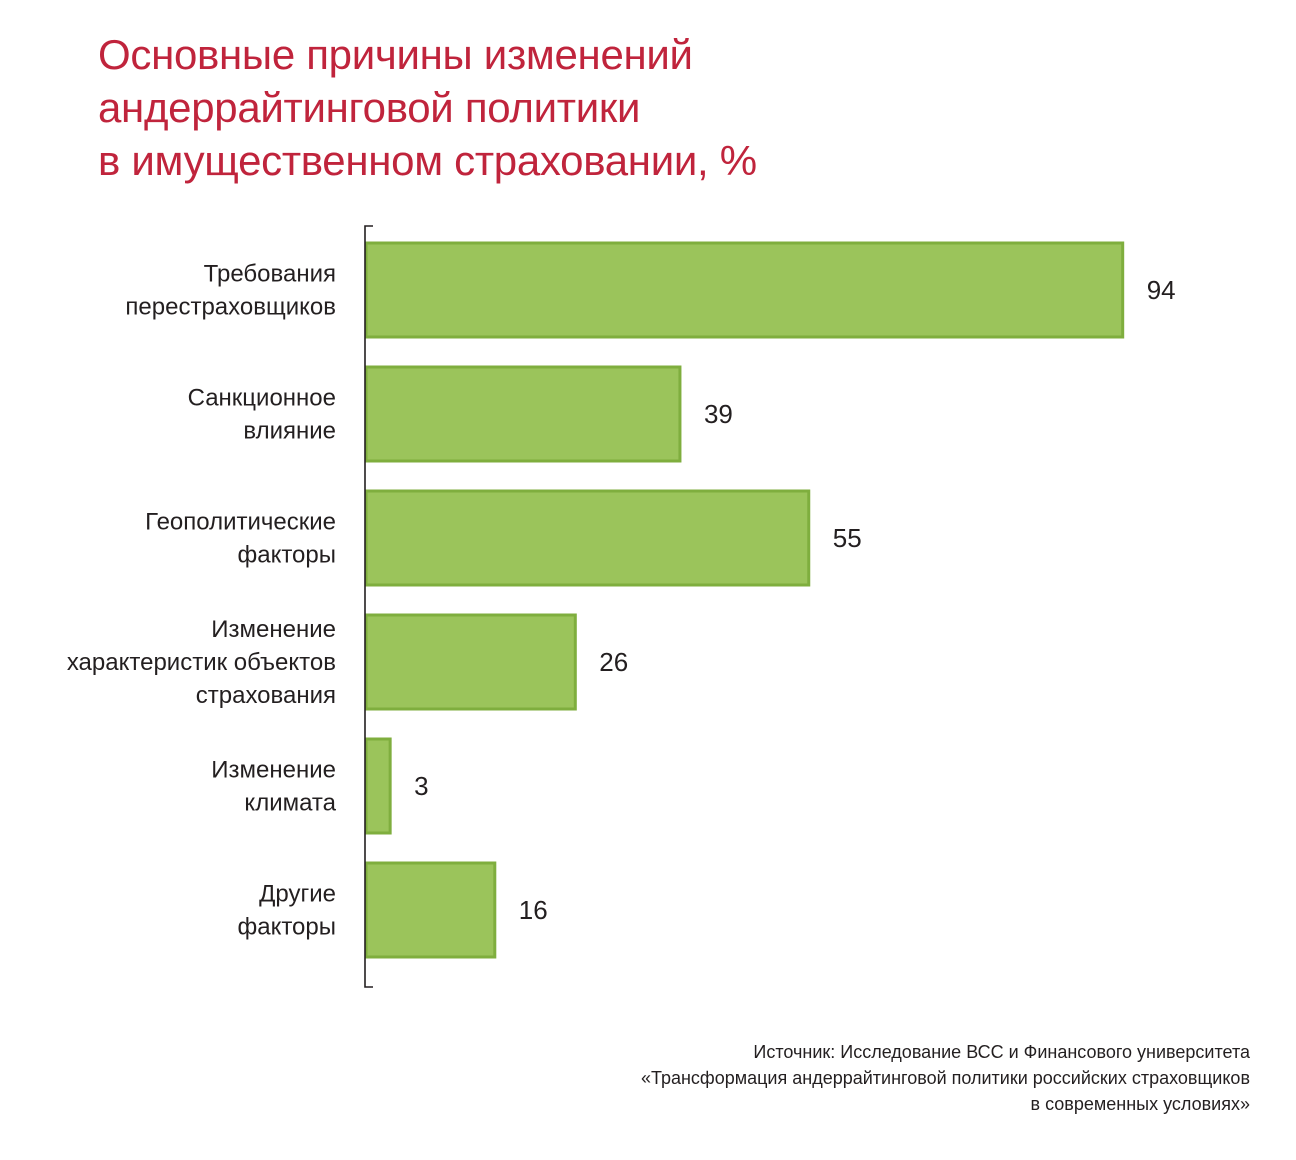 The height and width of the screenshot is (1160, 1296). I want to click on category-label-5-line-1: Изменение, so click(273, 770).